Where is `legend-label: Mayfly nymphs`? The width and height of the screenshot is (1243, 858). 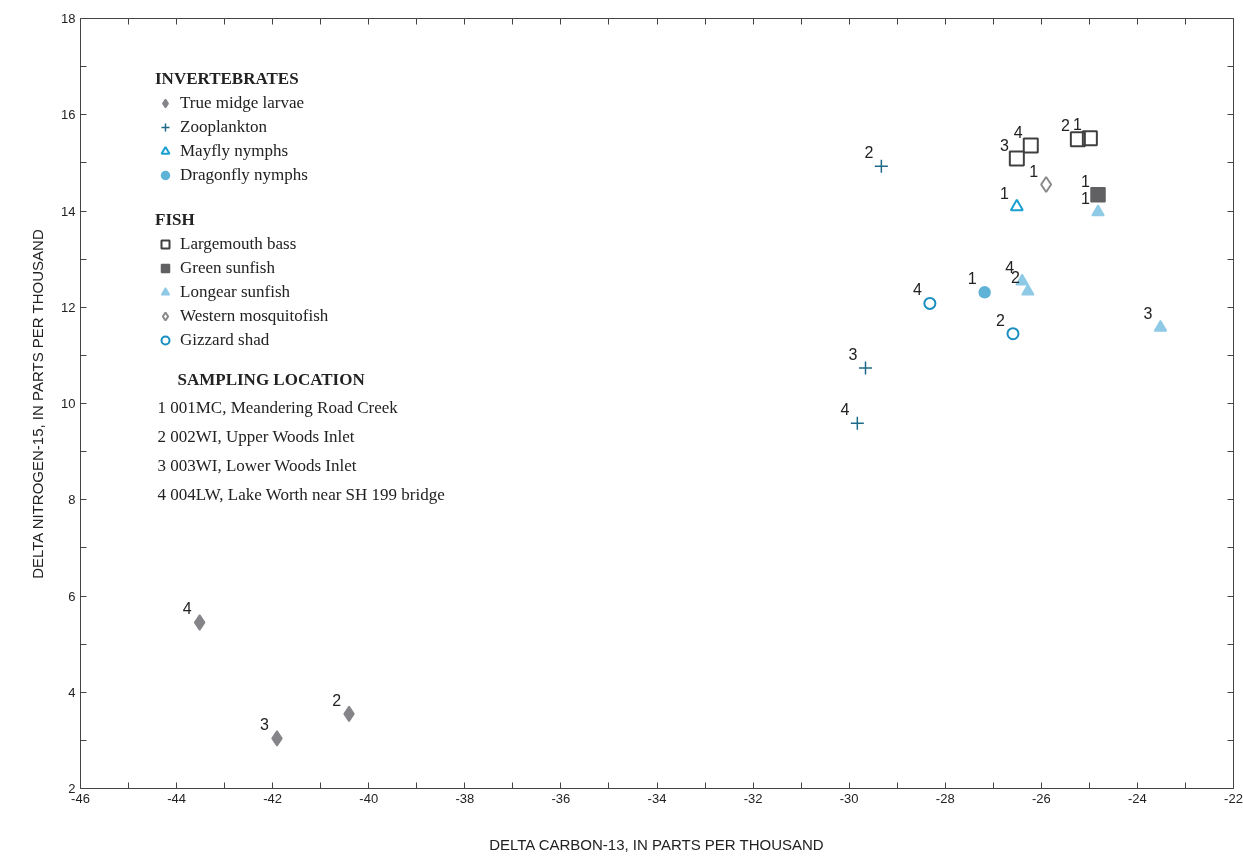
legend-label: Mayfly nymphs is located at coordinates (234, 151).